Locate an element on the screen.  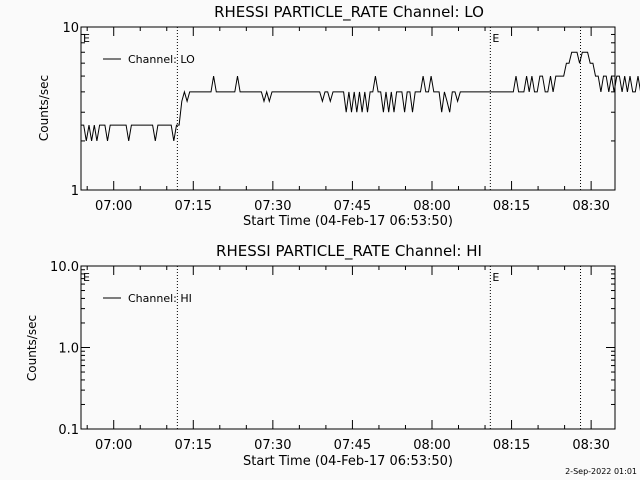
y-tick-label: 1 is located at coordinates (75, 191).